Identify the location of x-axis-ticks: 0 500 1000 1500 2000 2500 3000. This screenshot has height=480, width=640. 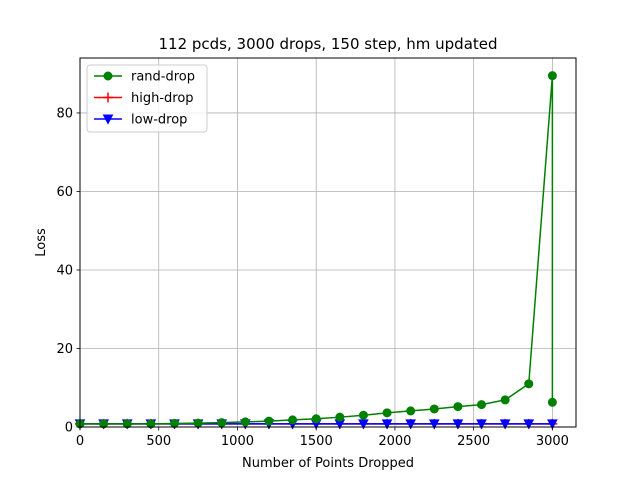
(322, 438).